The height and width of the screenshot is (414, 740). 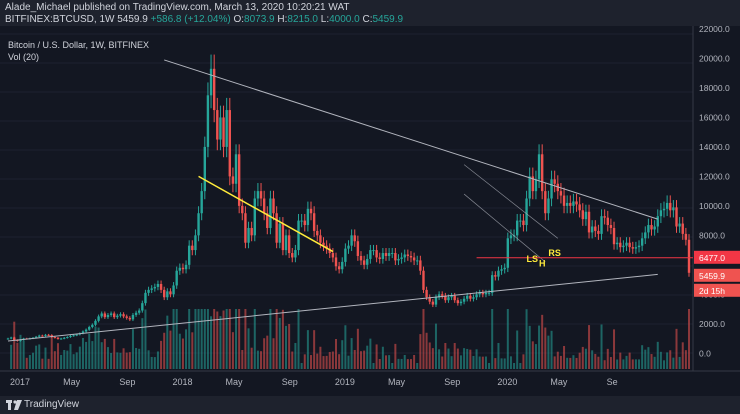 I want to click on y-tick-label: 22000.0, so click(x=714, y=30).